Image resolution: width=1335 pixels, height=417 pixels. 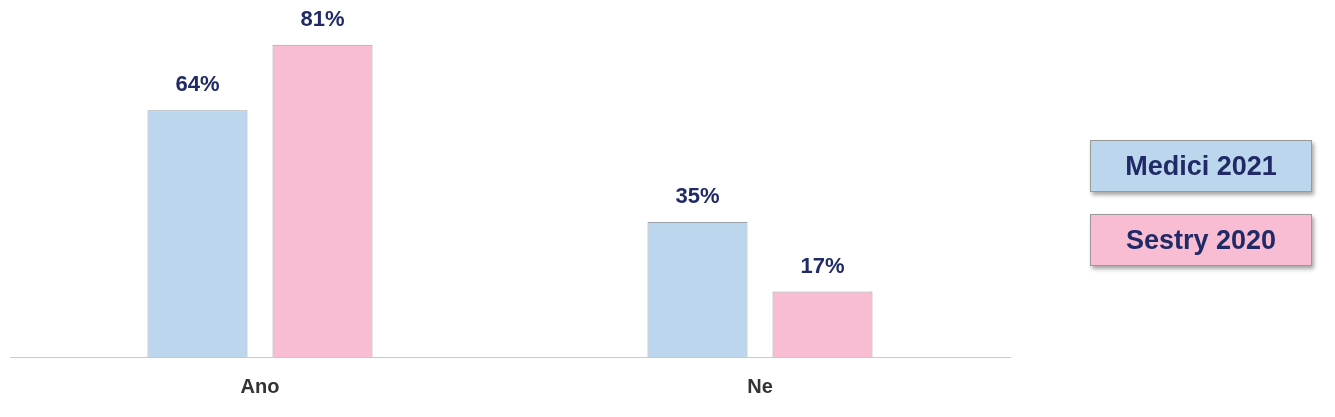 What do you see at coordinates (322, 18) in the screenshot?
I see `data-label: 81%` at bounding box center [322, 18].